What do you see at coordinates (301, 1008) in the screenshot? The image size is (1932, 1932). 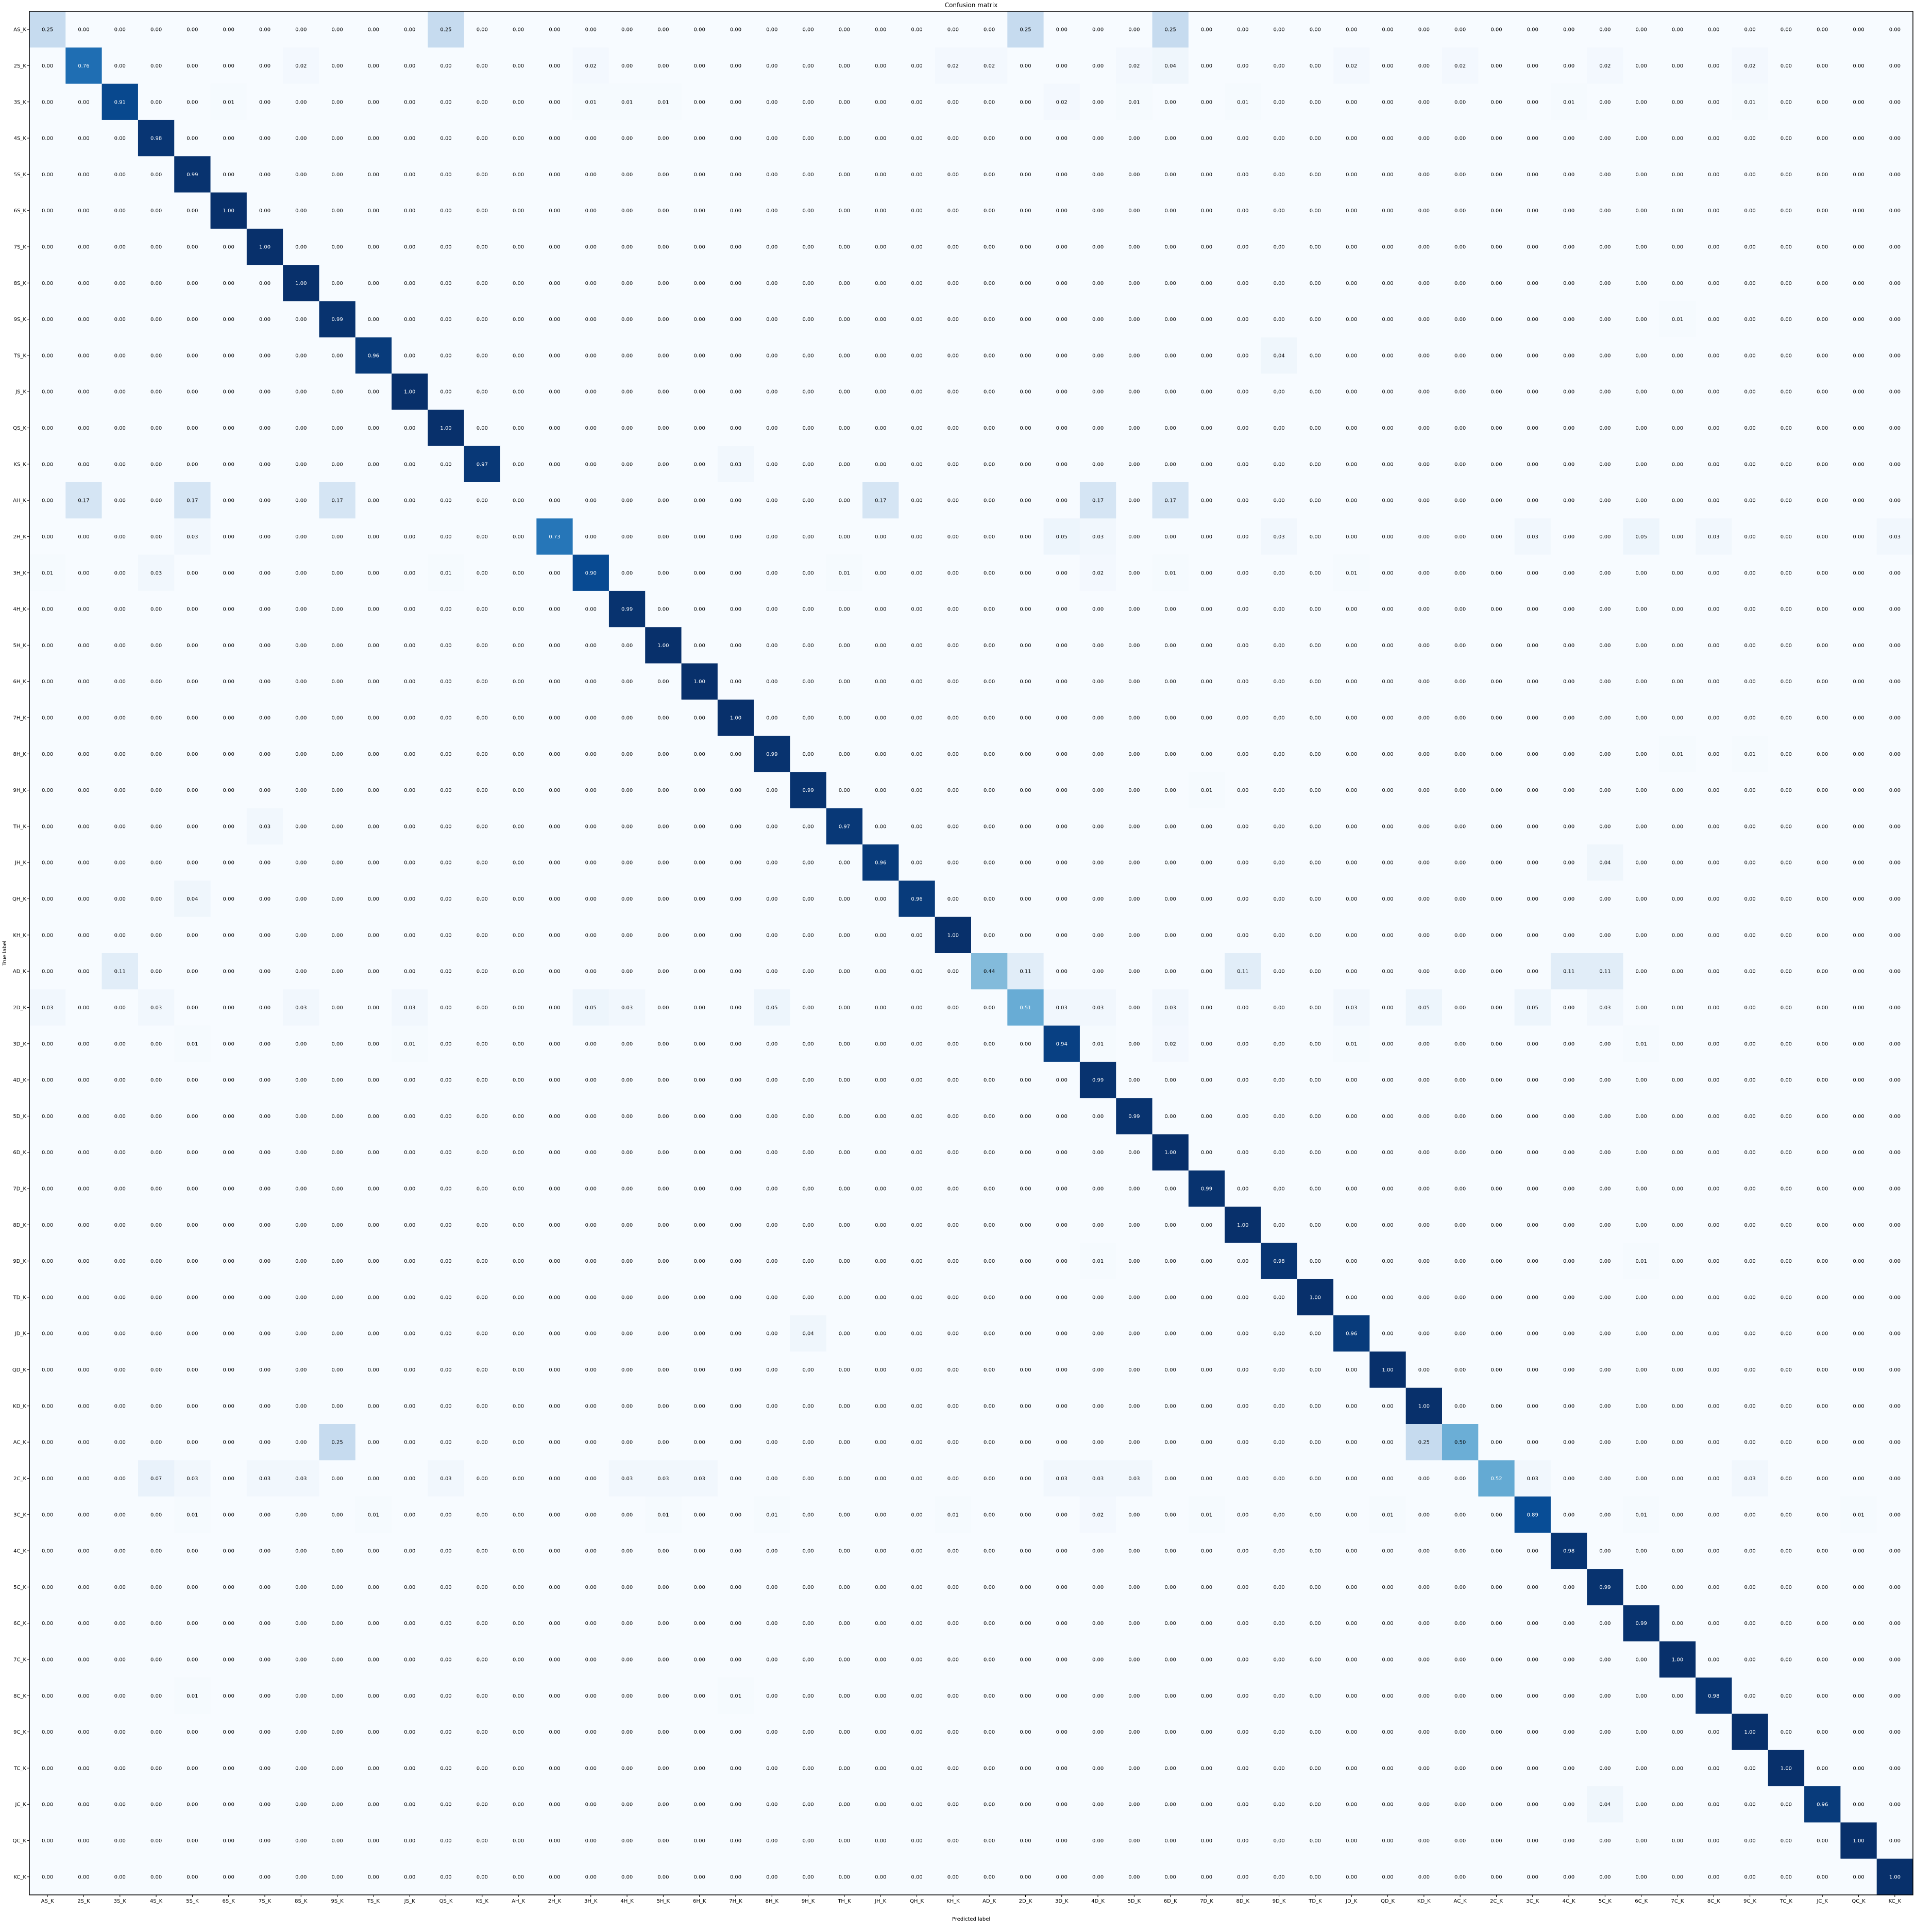 I see `heatmap-cell-value: 0.03` at bounding box center [301, 1008].